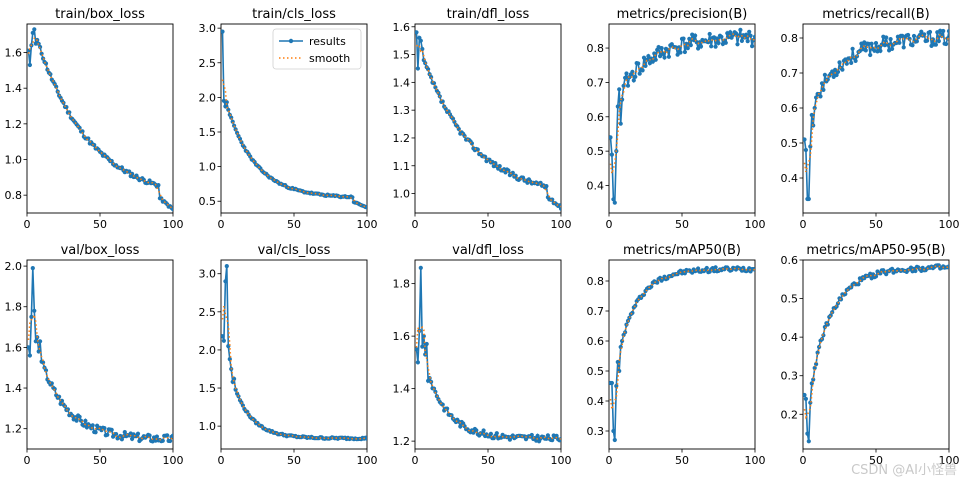 The height and width of the screenshot is (482, 963). I want to click on subplot-10: metrics/mAP50-95(B) 0 50 100 0.2 0.3 0.4 0.5 0.6, so click(870, 355).